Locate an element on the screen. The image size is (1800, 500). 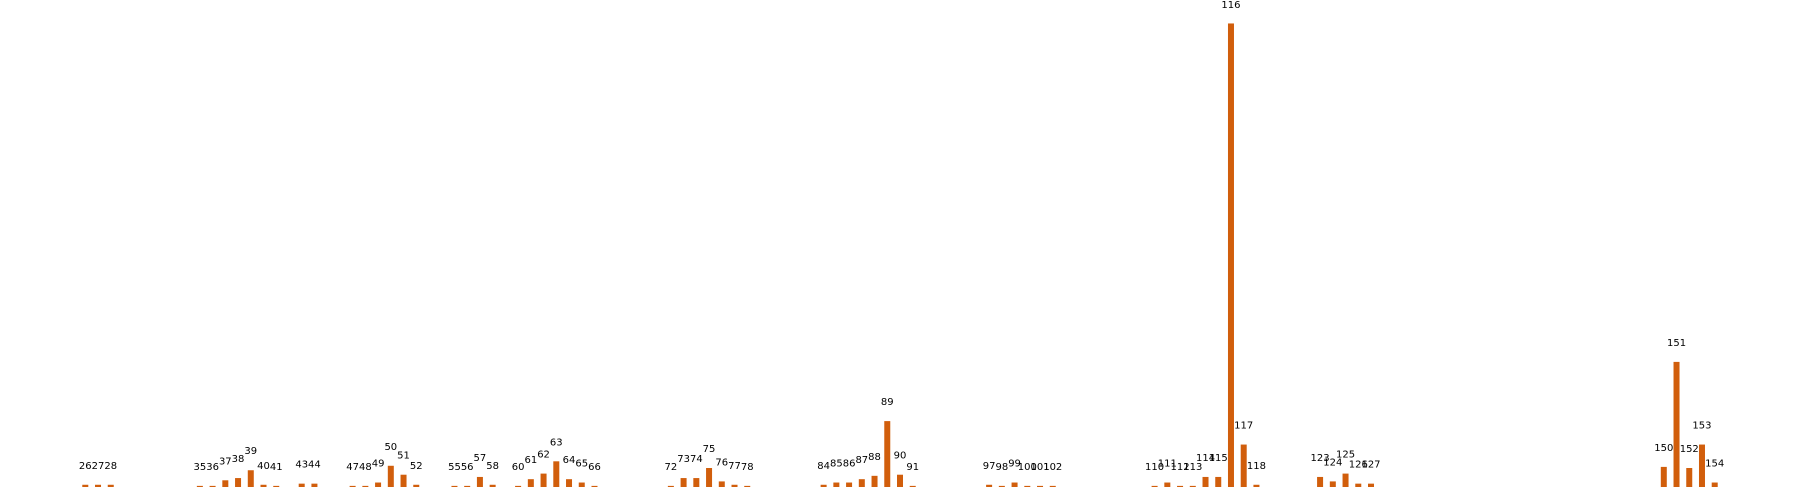
bar-label: 62 is located at coordinates (543, 455).